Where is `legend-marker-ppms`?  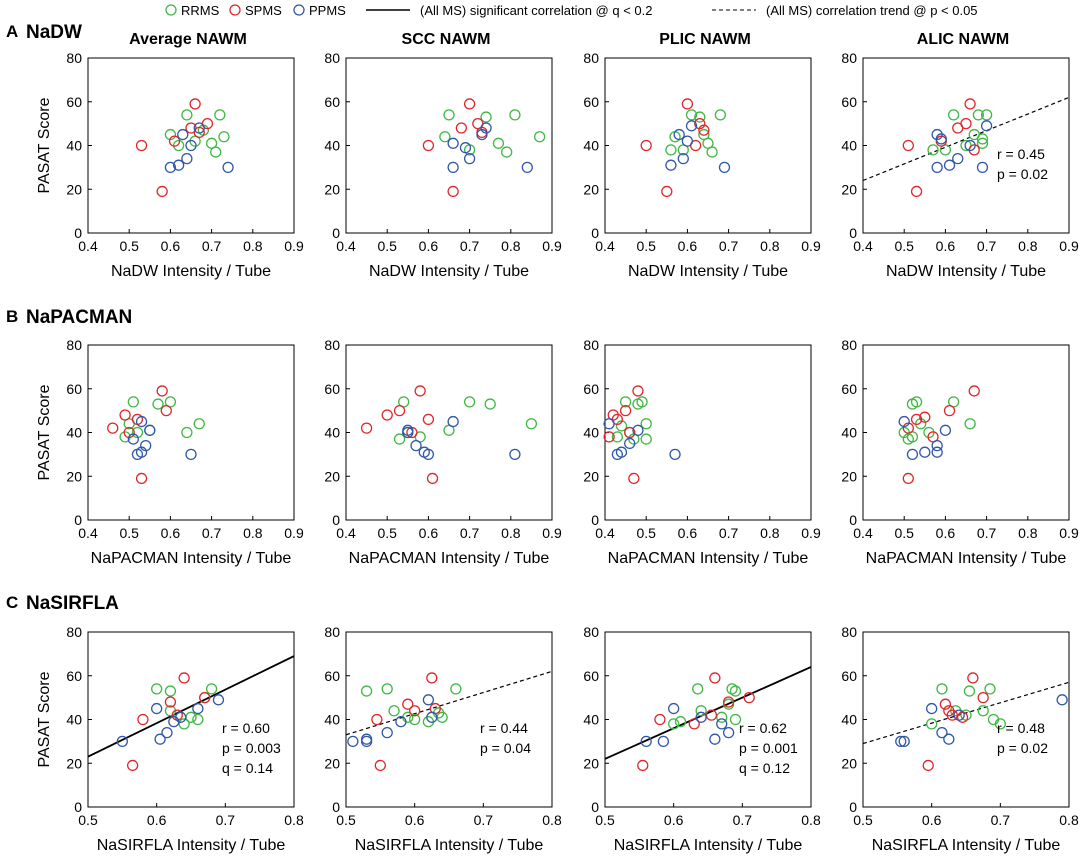 legend-marker-ppms is located at coordinates (299, 10).